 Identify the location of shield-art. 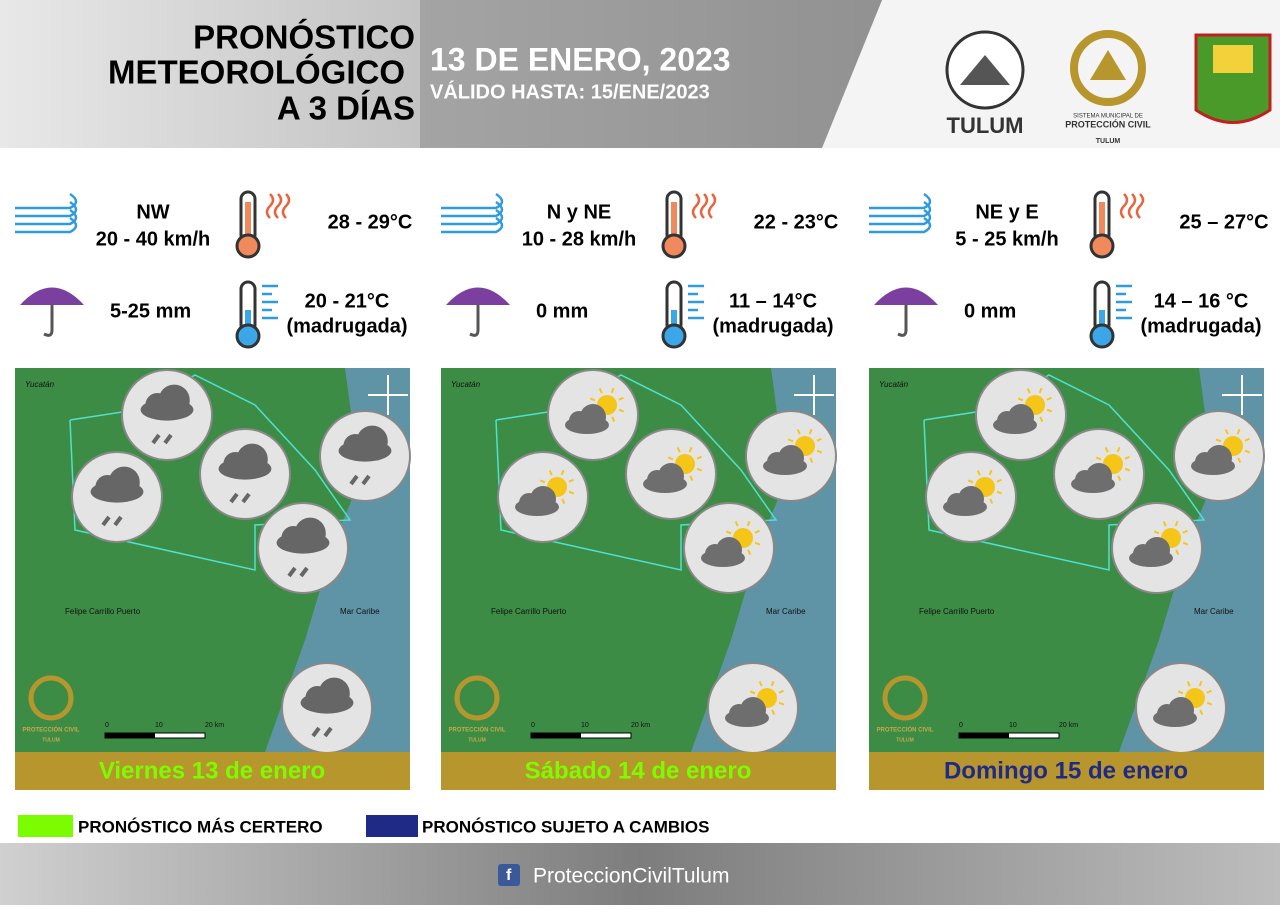
(1233, 59).